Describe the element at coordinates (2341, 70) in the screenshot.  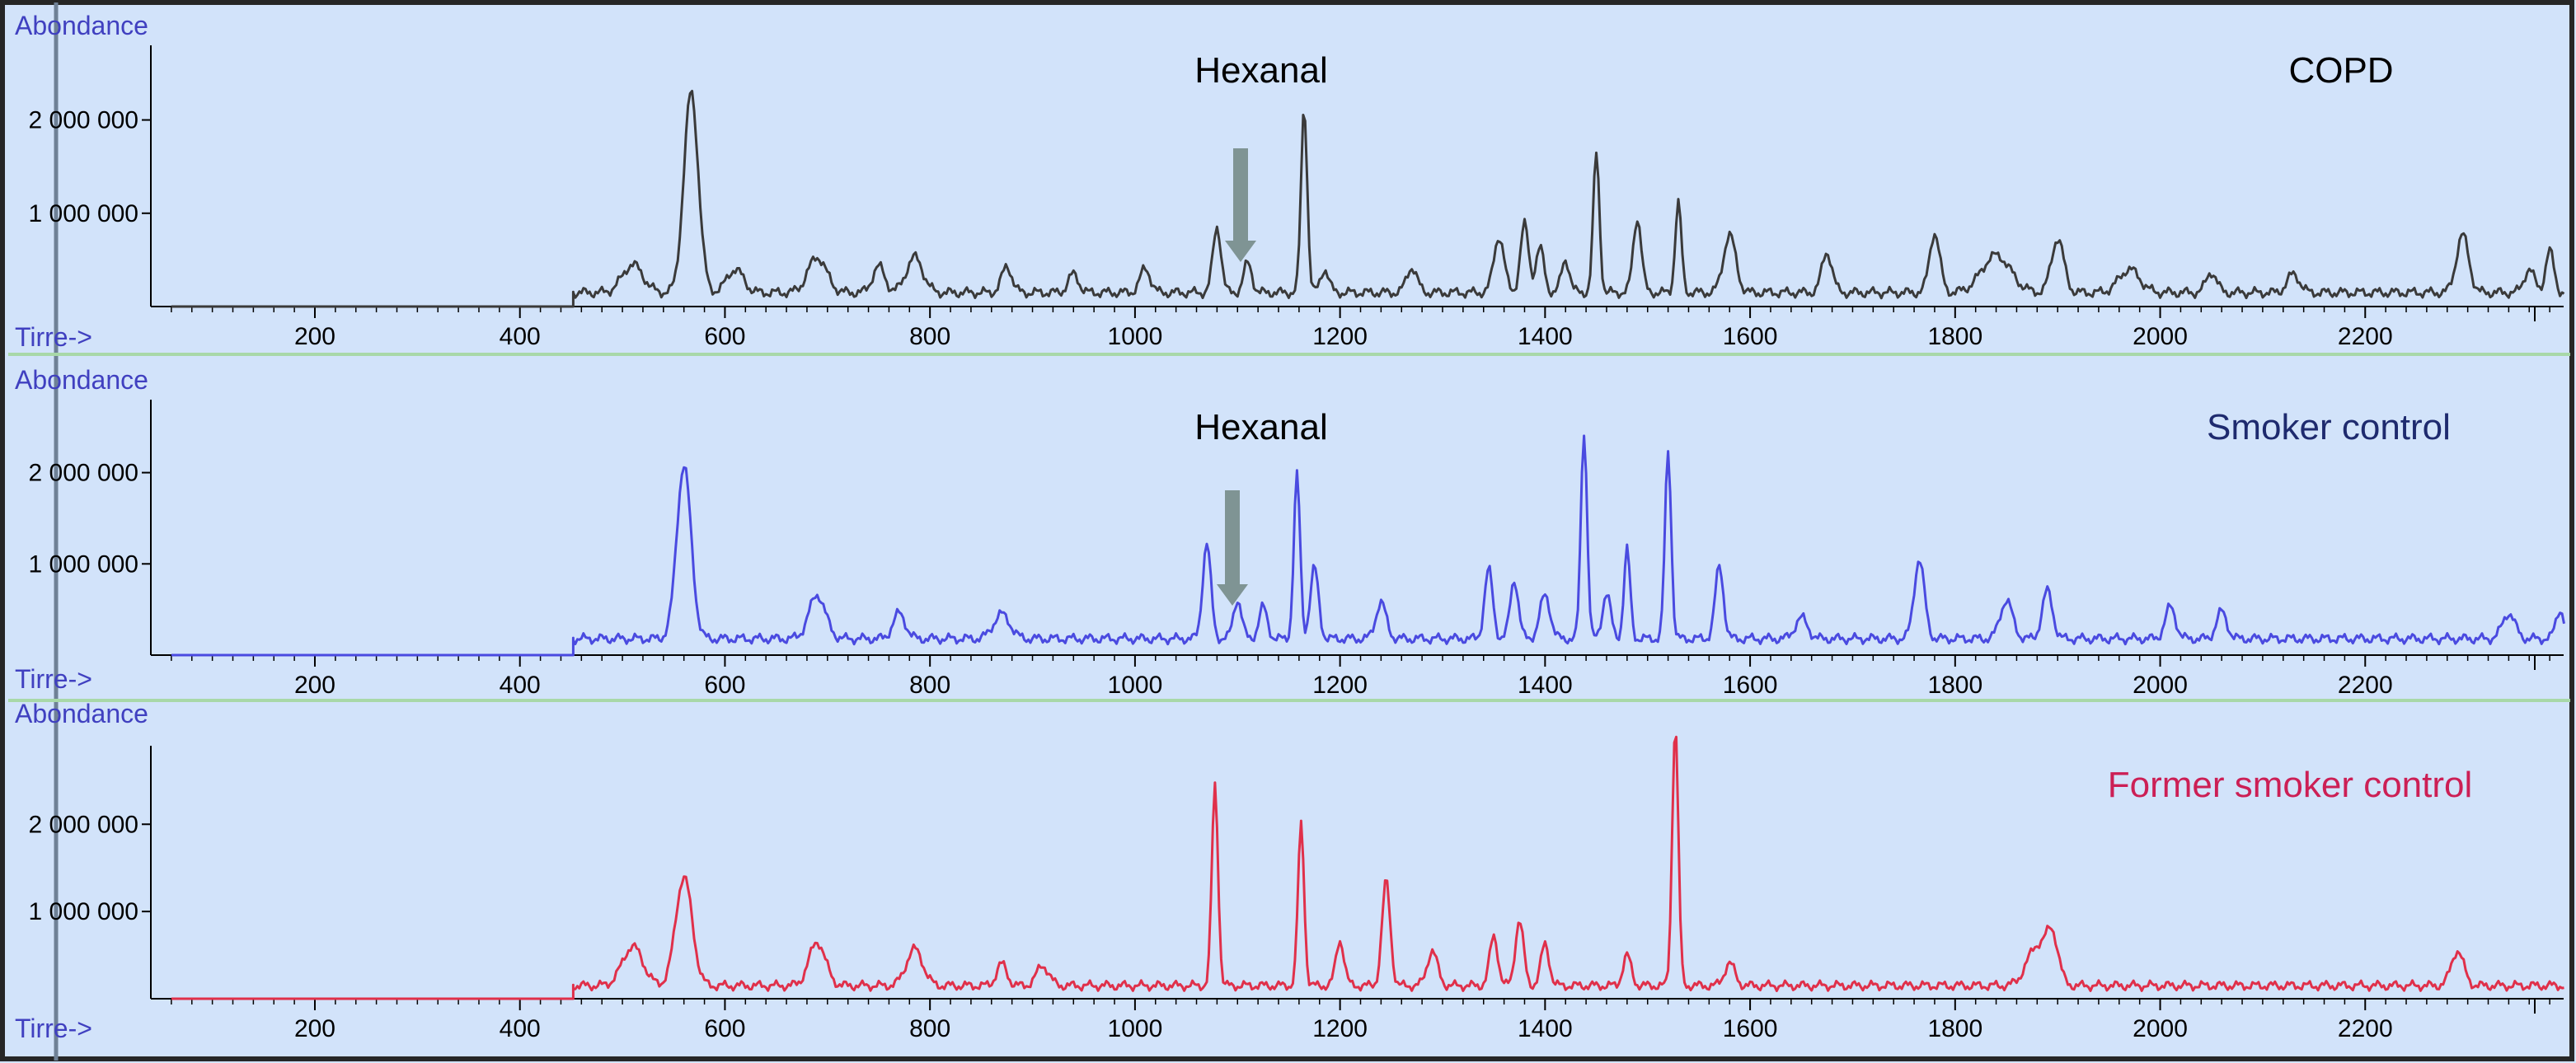
I see `panel-title: COPD` at that location.